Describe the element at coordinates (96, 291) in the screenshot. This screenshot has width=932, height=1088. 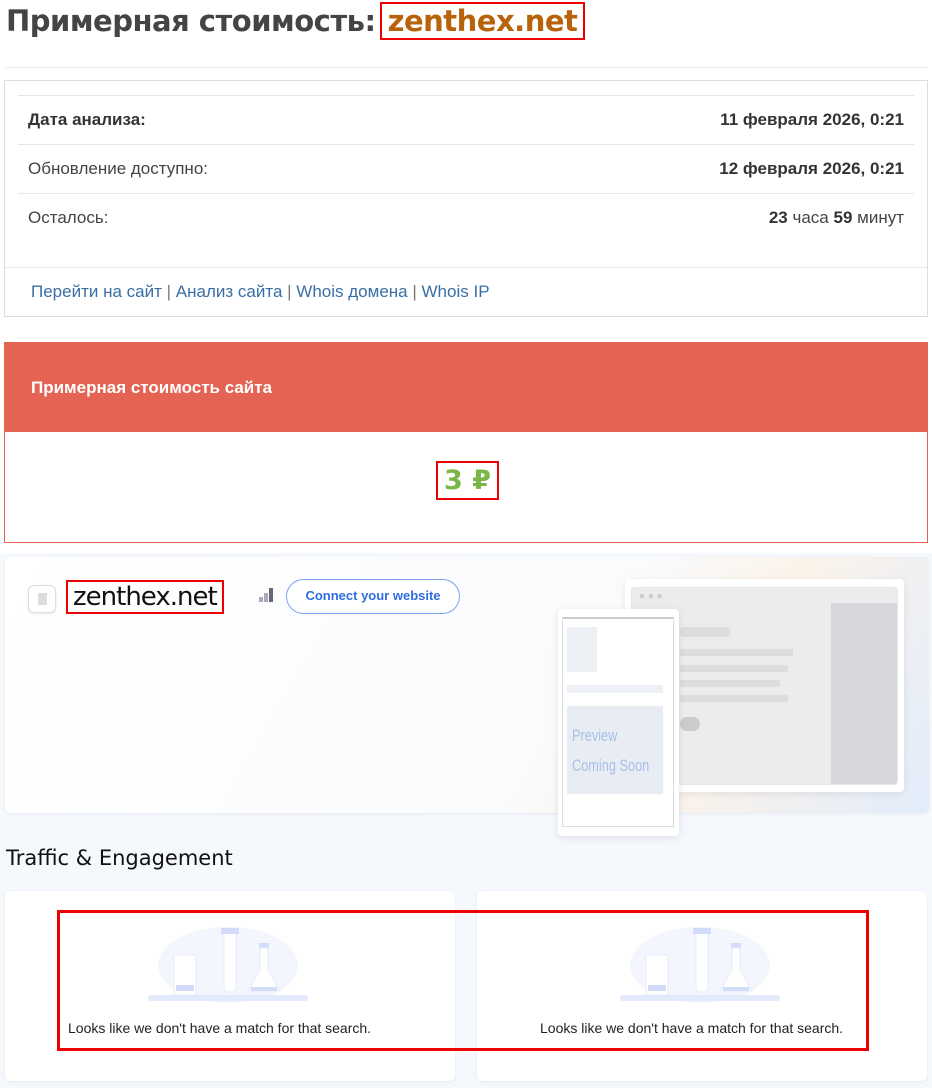
I see `go-to-site-link: Перейти на сайт` at that location.